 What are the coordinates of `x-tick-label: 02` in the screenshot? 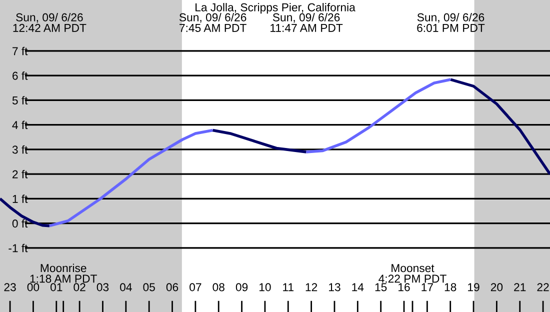 It's located at (80, 287).